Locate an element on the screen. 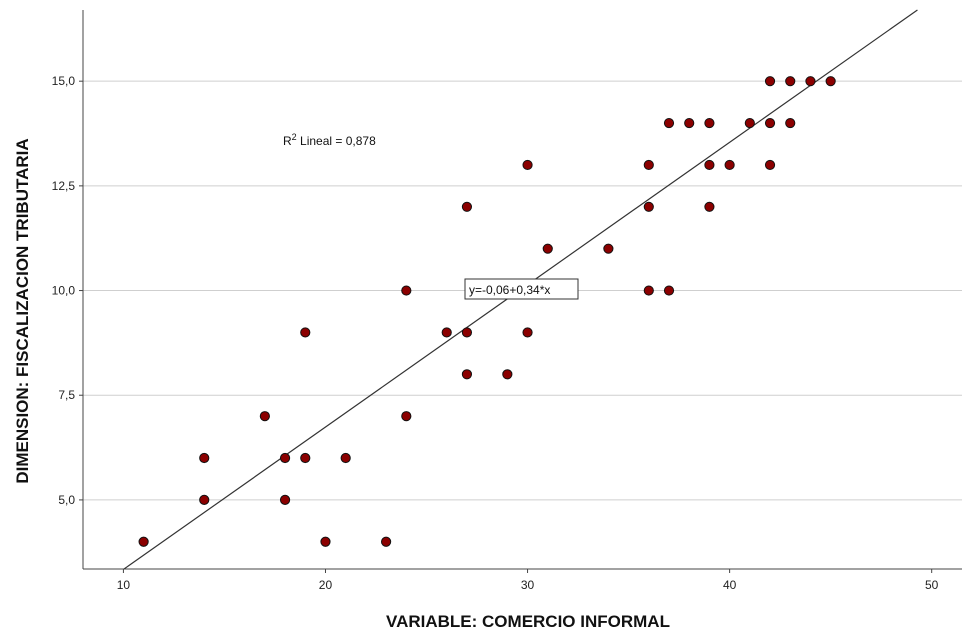 This screenshot has width=964, height=634. x-tick-label: 50 is located at coordinates (932, 585).